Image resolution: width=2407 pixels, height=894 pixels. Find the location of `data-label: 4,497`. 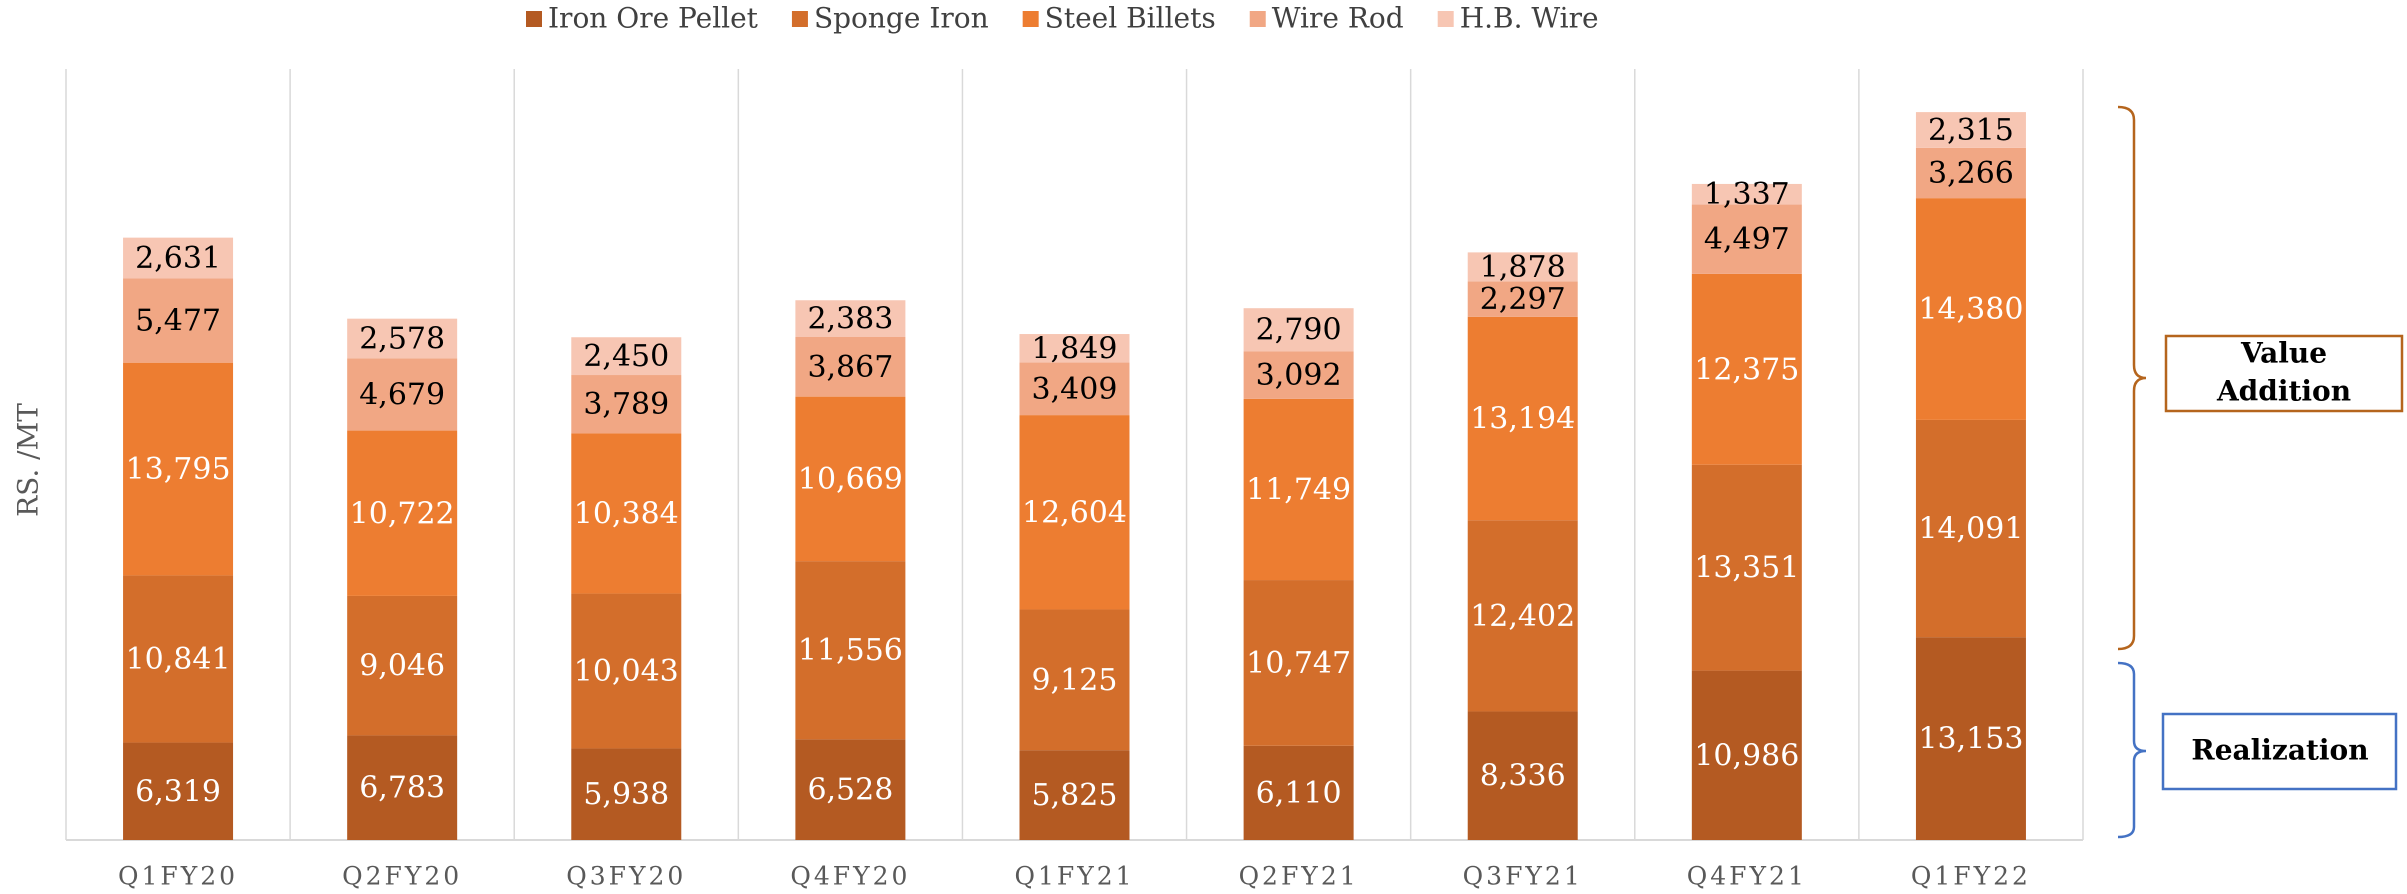

data-label: 4,497 is located at coordinates (1747, 239).